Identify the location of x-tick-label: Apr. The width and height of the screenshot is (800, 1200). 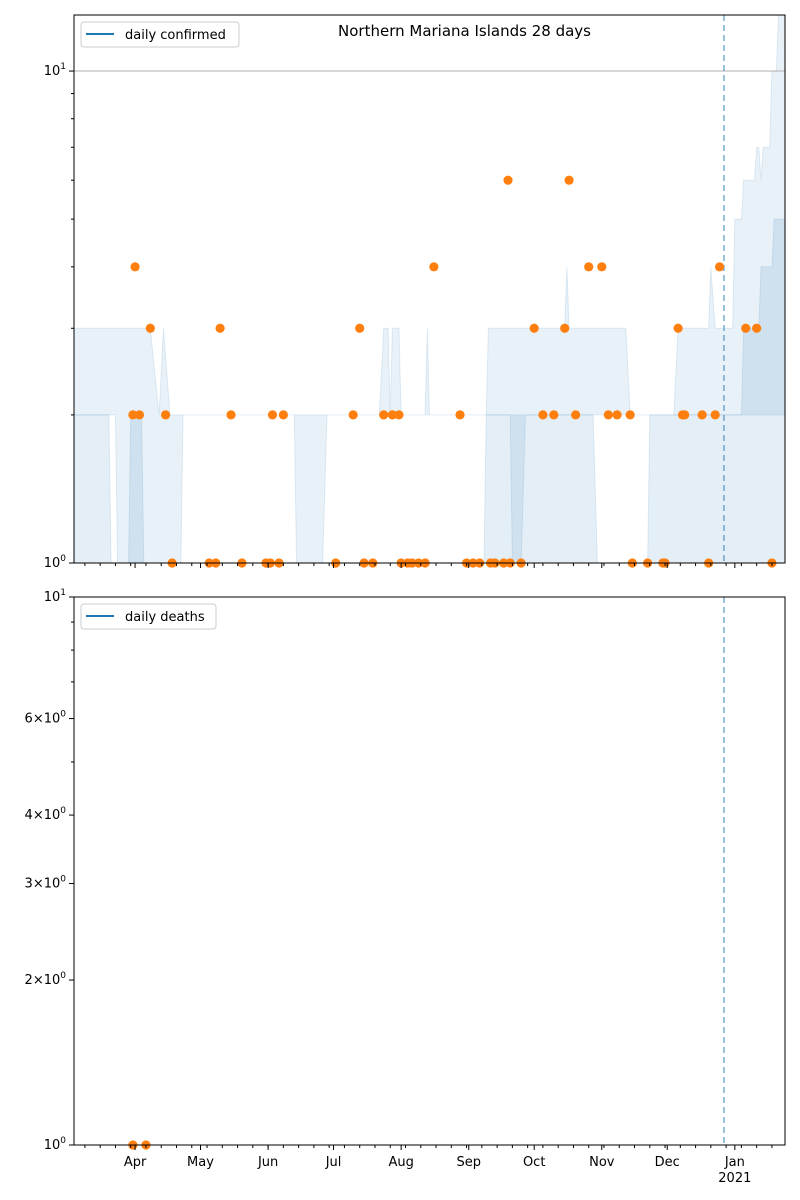
(135, 1162).